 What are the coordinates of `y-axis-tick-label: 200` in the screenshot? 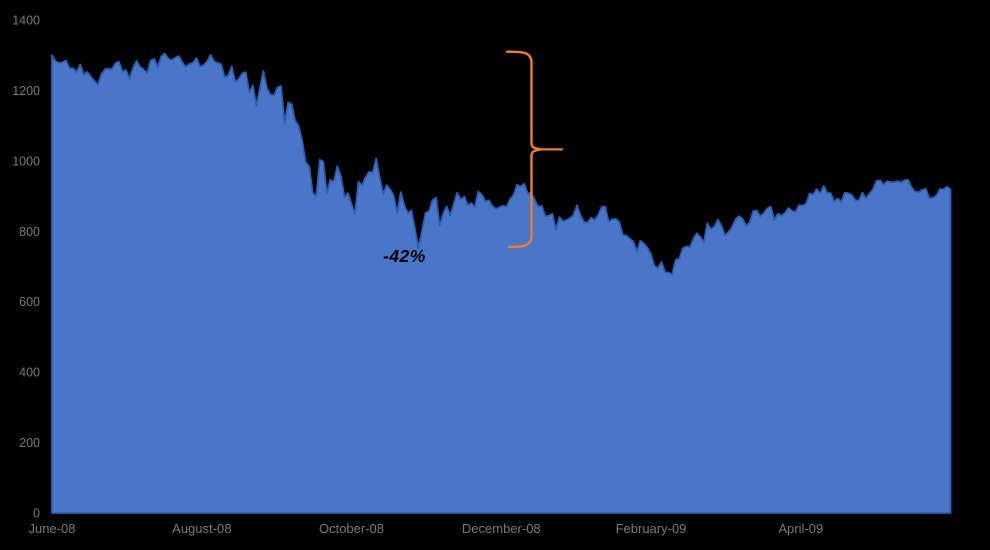 It's located at (29, 443).